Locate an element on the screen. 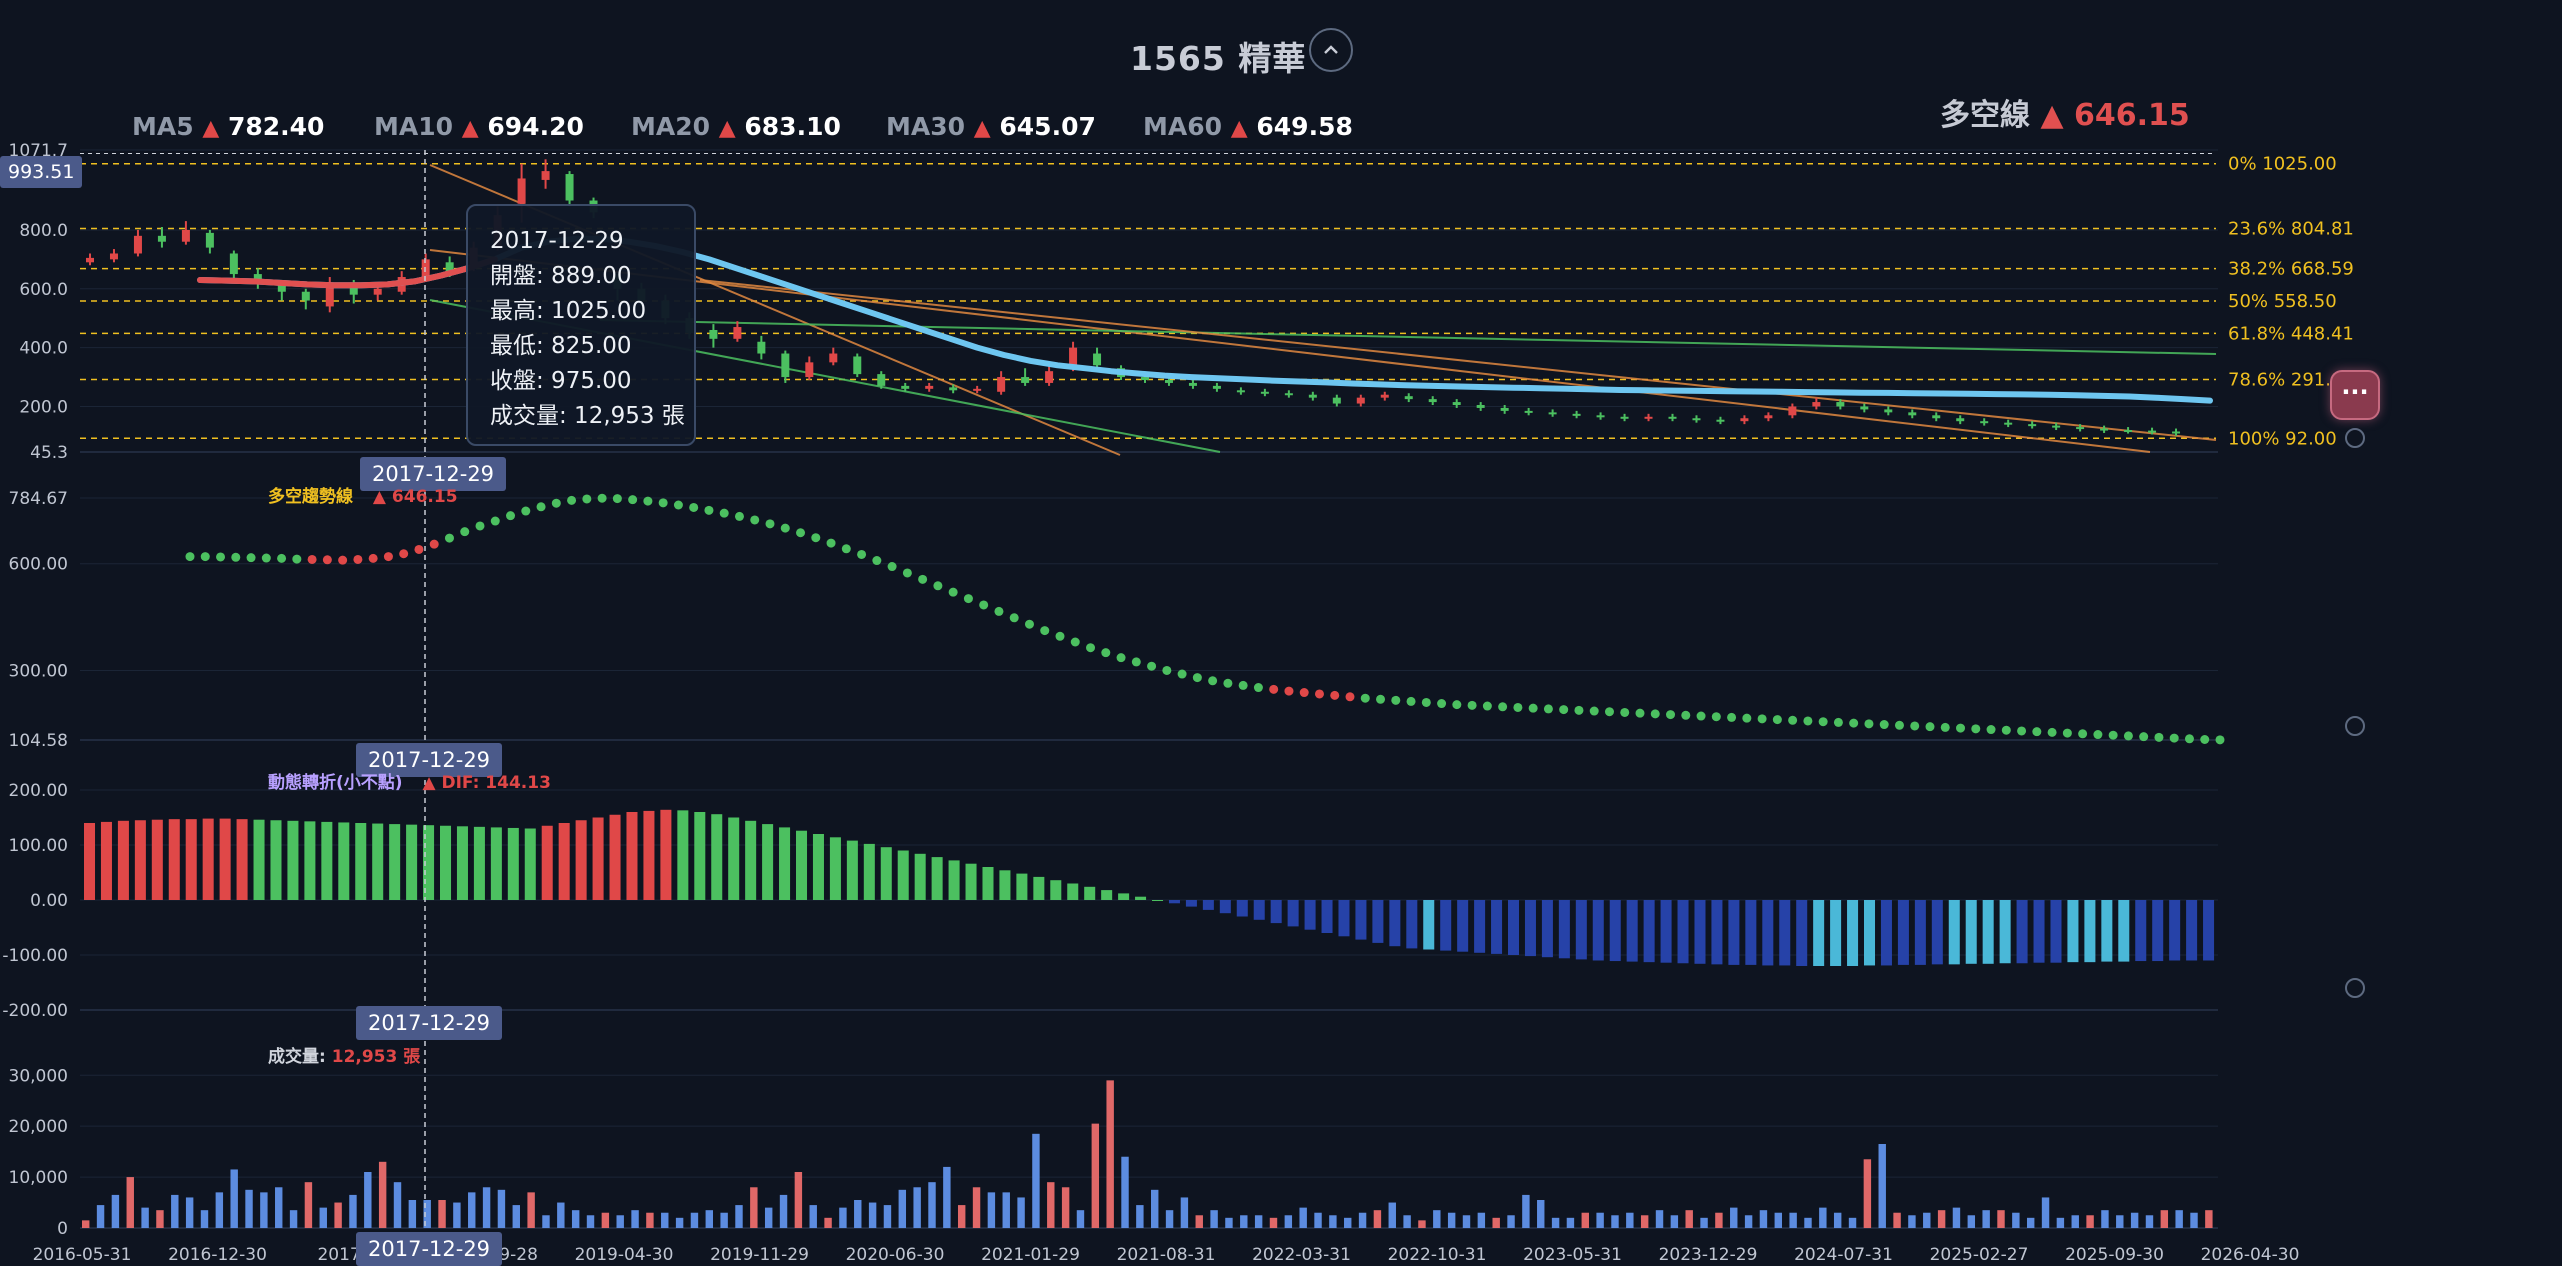 This screenshot has height=1266, width=2562. tooltip-date: 2017-12-29 is located at coordinates (557, 241).